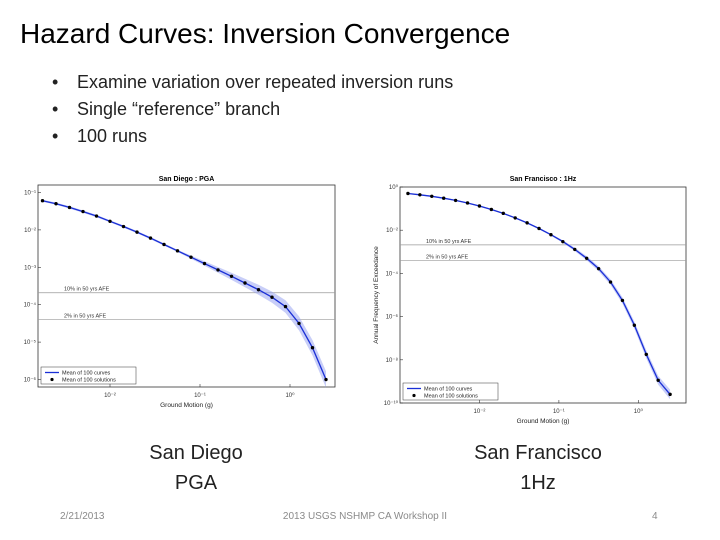  Describe the element at coordinates (543, 179) in the screenshot. I see `chart-title: San Francisco : 1Hz` at that location.